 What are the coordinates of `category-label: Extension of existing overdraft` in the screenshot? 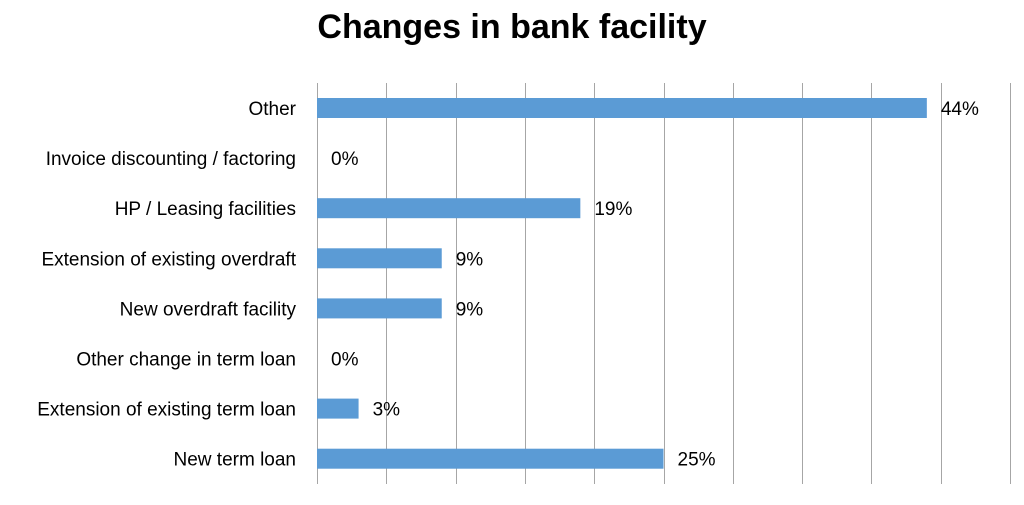 It's located at (168, 259).